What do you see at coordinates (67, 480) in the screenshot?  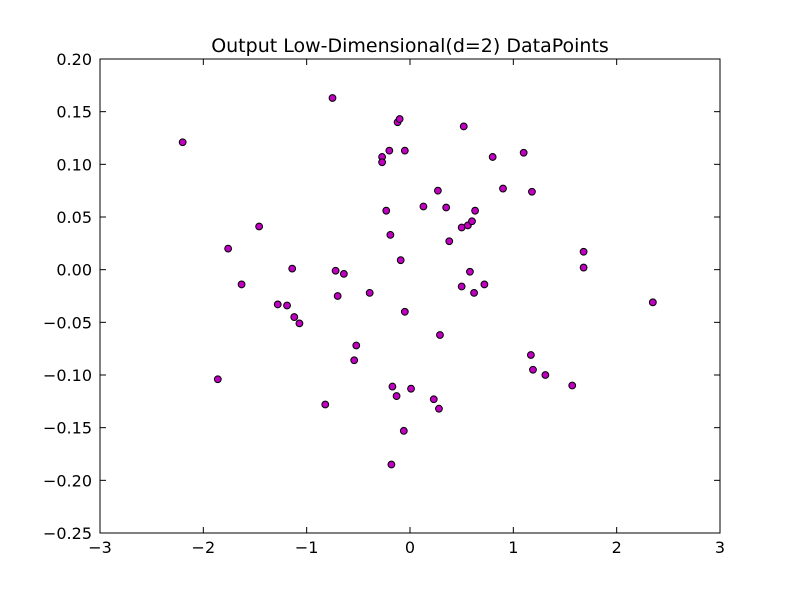 I see `y-tick-label: −0.20` at bounding box center [67, 480].